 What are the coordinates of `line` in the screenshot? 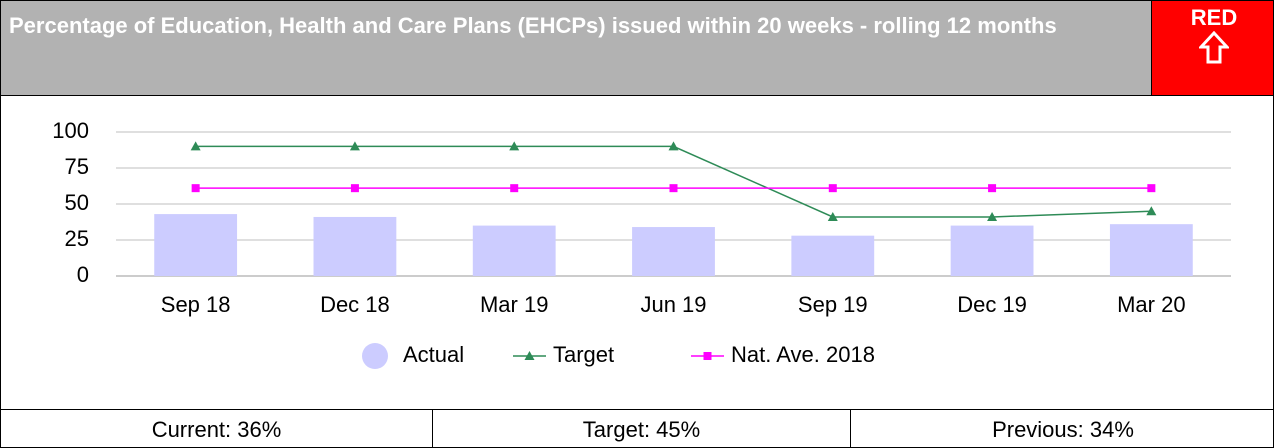 It's located at (673, 181).